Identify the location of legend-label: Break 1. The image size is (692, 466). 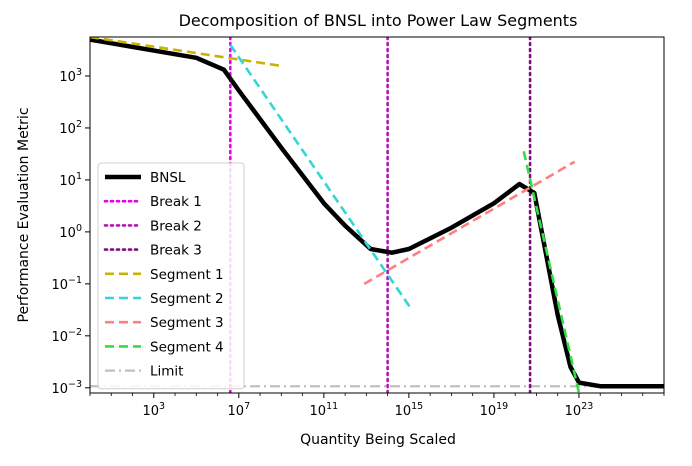
(176, 202).